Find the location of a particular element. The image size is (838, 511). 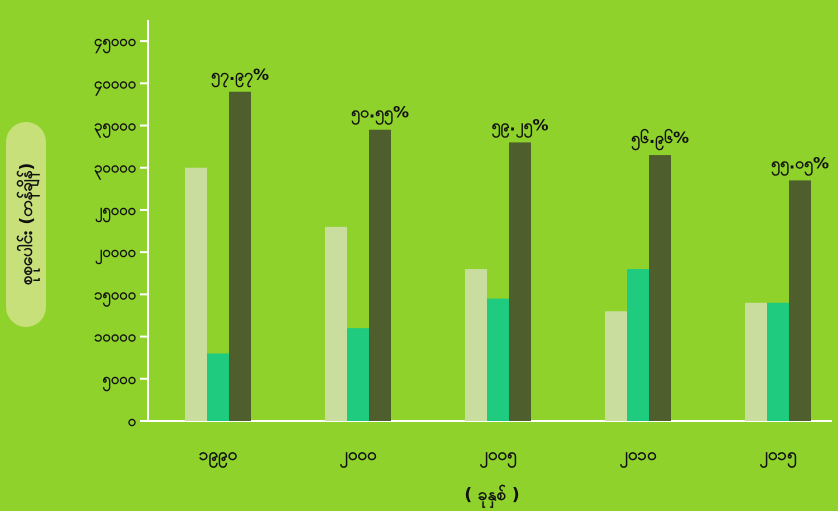

x-axis-label: ( ခုနှစ် ) is located at coordinates (491, 496).